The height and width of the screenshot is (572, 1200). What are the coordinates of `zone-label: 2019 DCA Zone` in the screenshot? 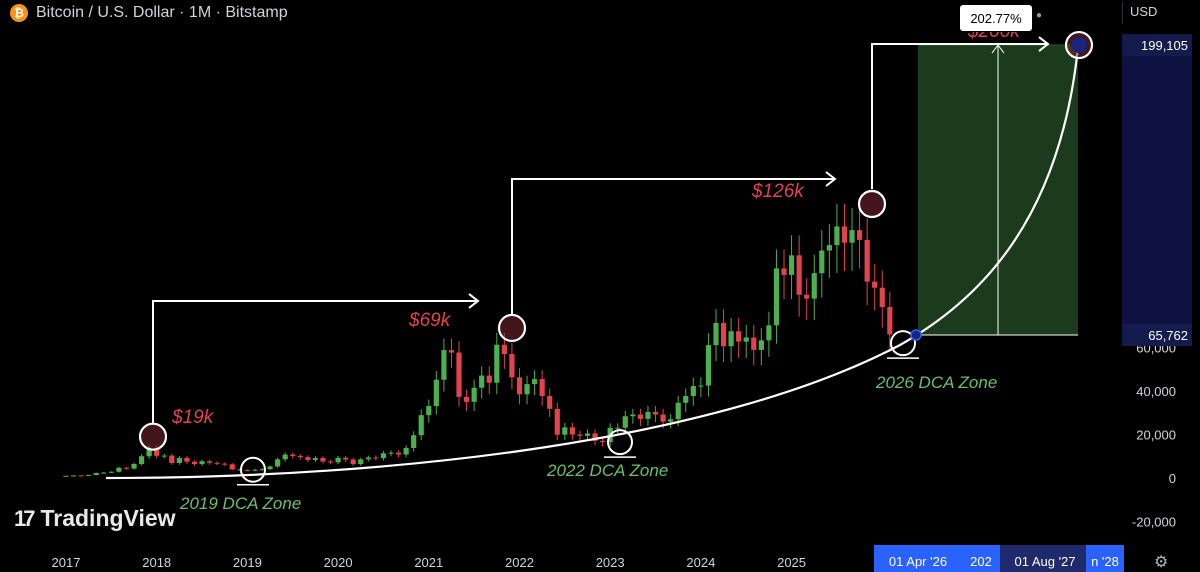 It's located at (240, 503).